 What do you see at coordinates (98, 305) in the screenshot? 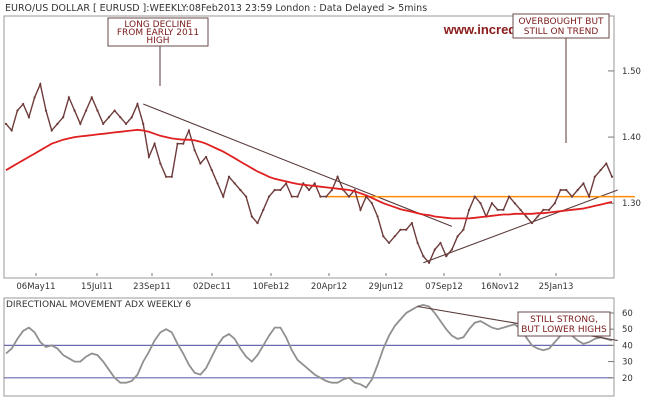
I see `adx-title: DIRECTIONAL MOVEMENT ADX WEEKLY 6` at bounding box center [98, 305].